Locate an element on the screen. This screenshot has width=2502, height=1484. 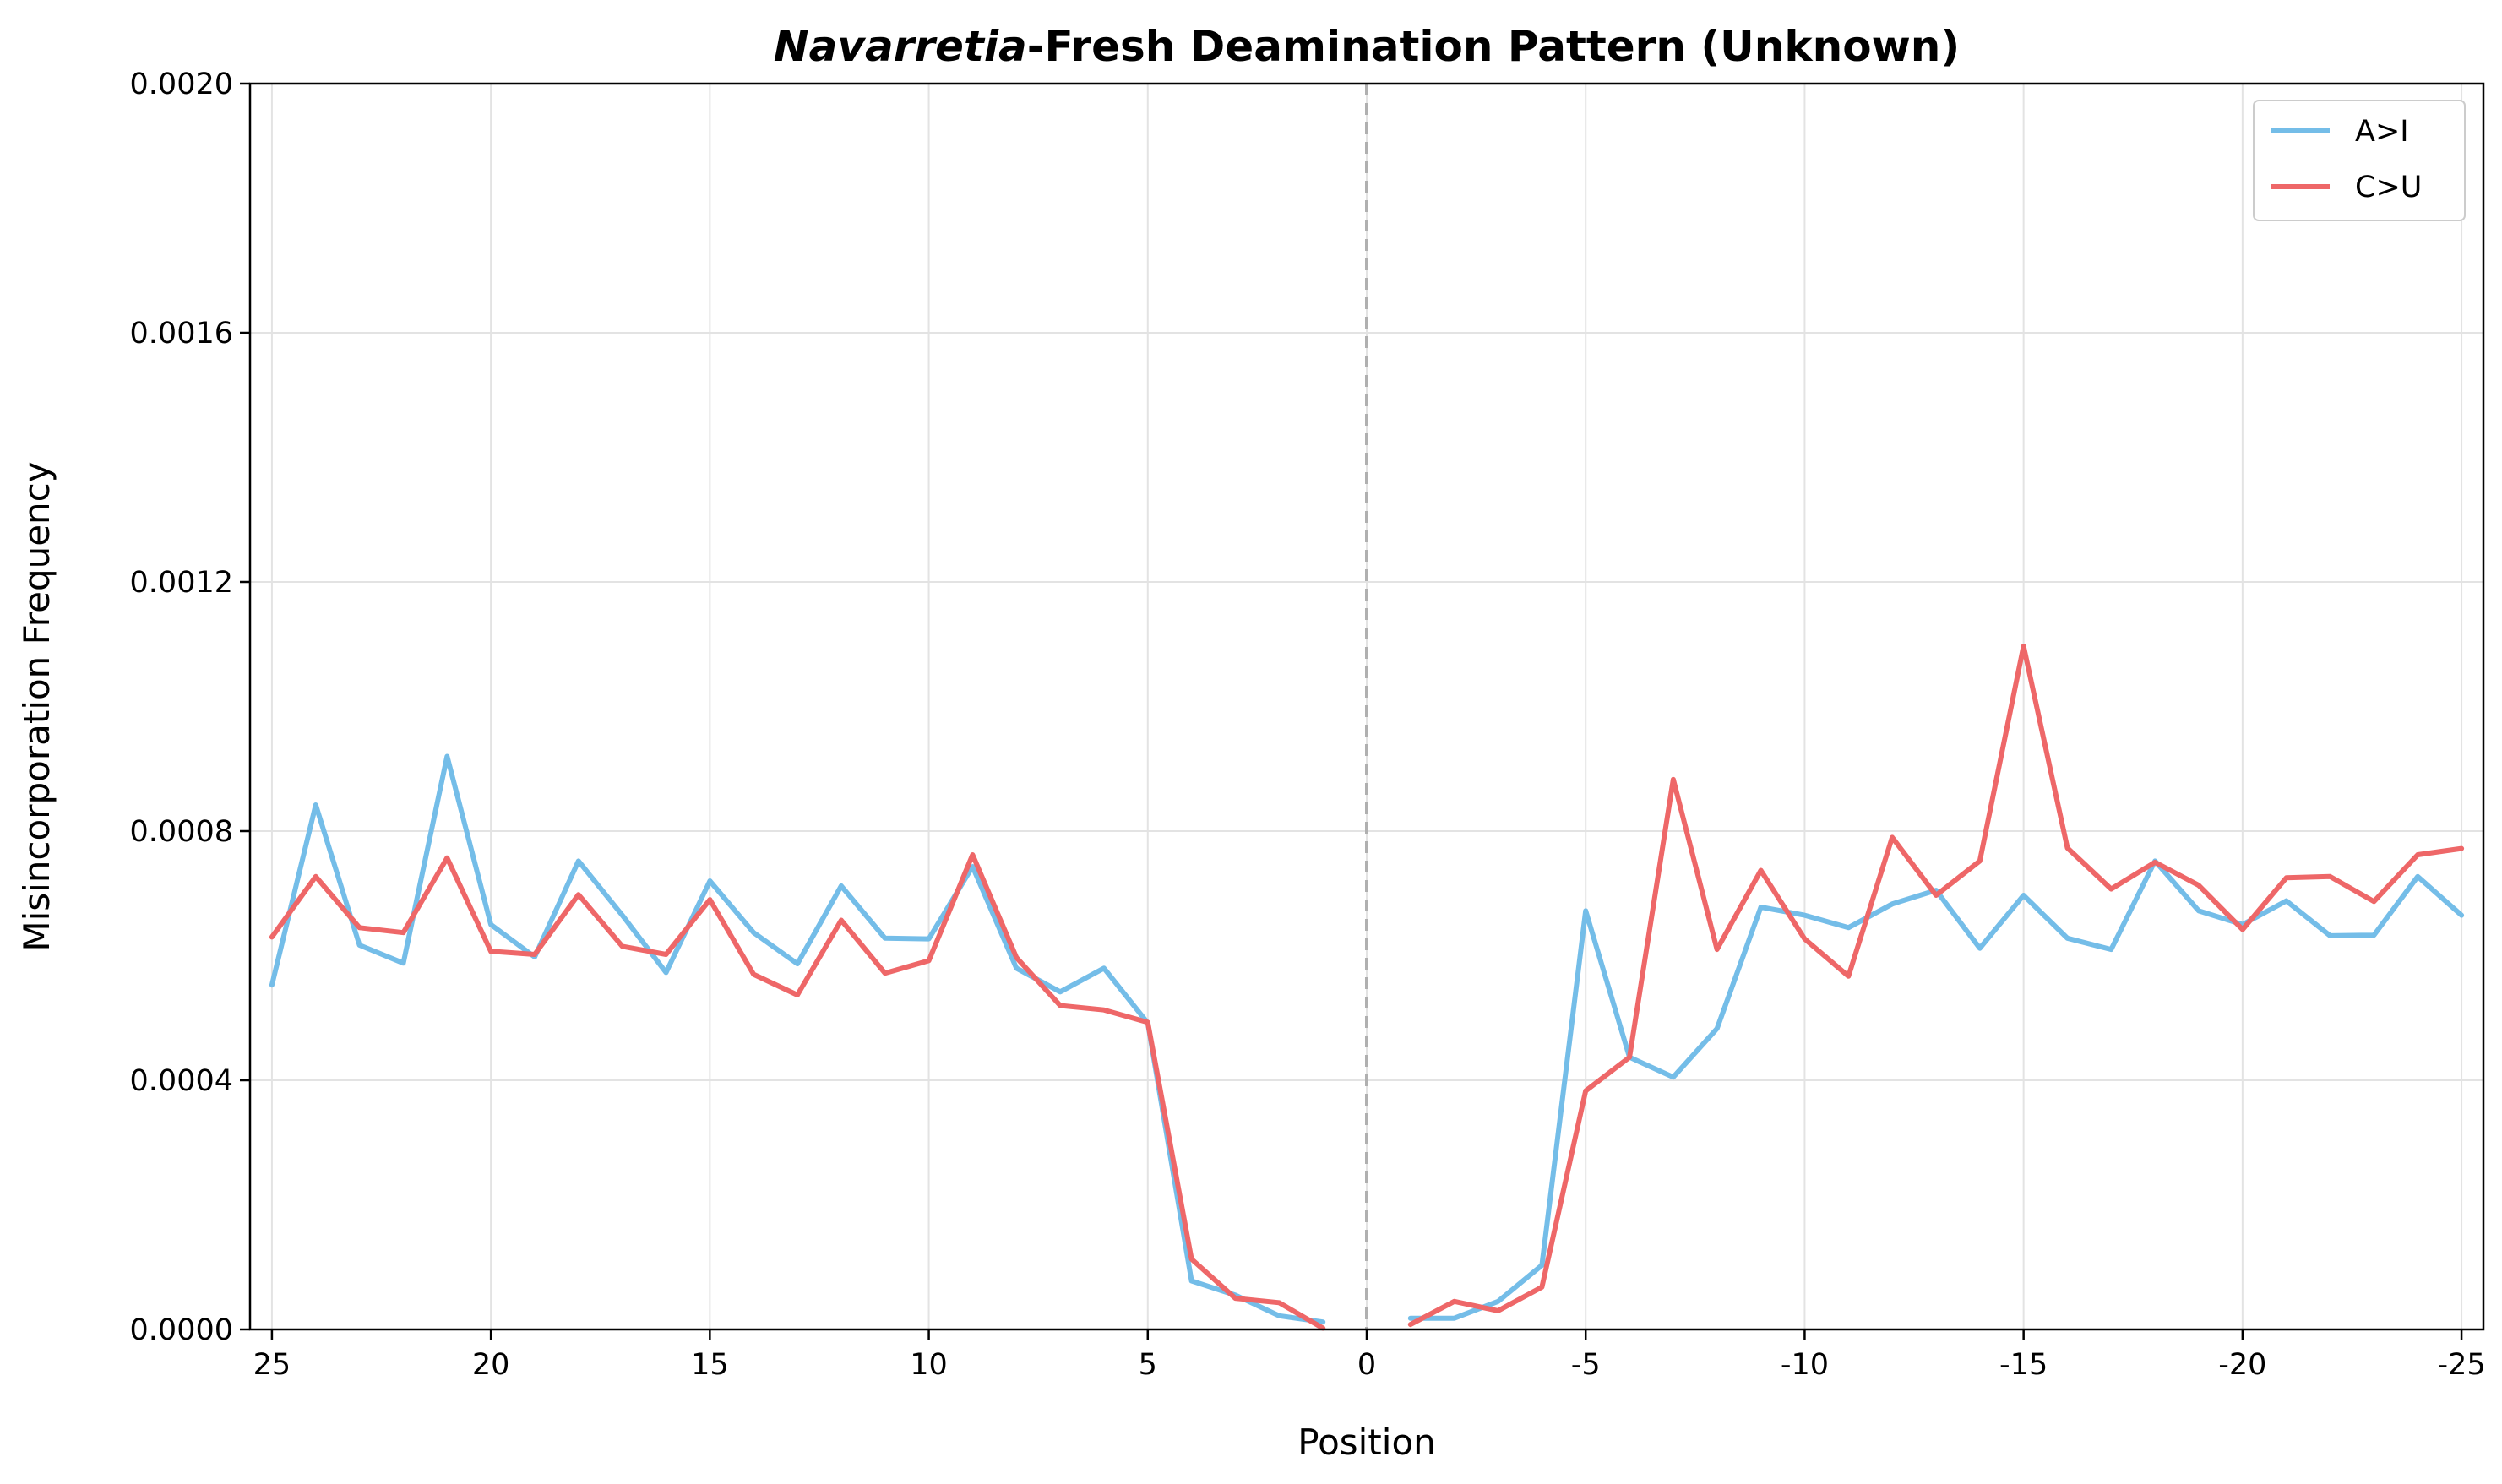
x-tick-label: -25 is located at coordinates (2461, 1365).